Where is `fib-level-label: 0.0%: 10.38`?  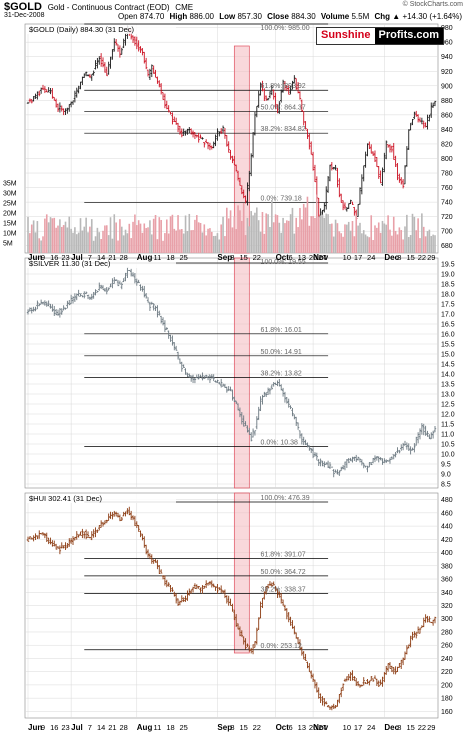
fib-level-label: 0.0%: 10.38 is located at coordinates (279, 442).